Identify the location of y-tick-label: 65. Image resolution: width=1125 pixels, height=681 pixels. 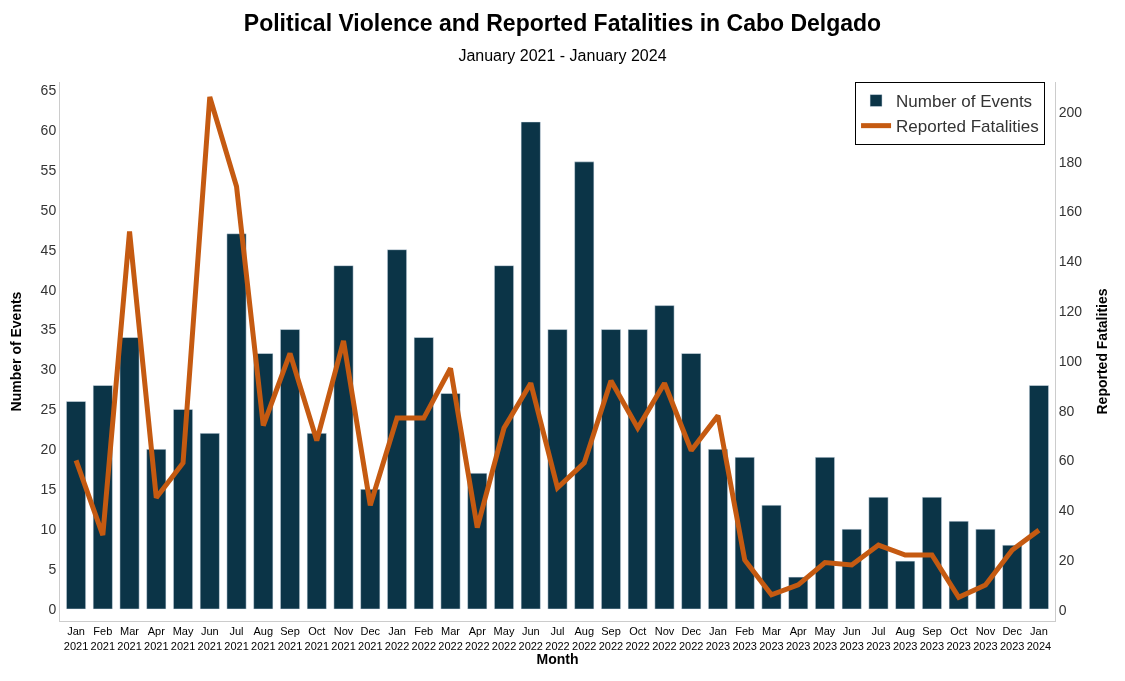
(48, 89).